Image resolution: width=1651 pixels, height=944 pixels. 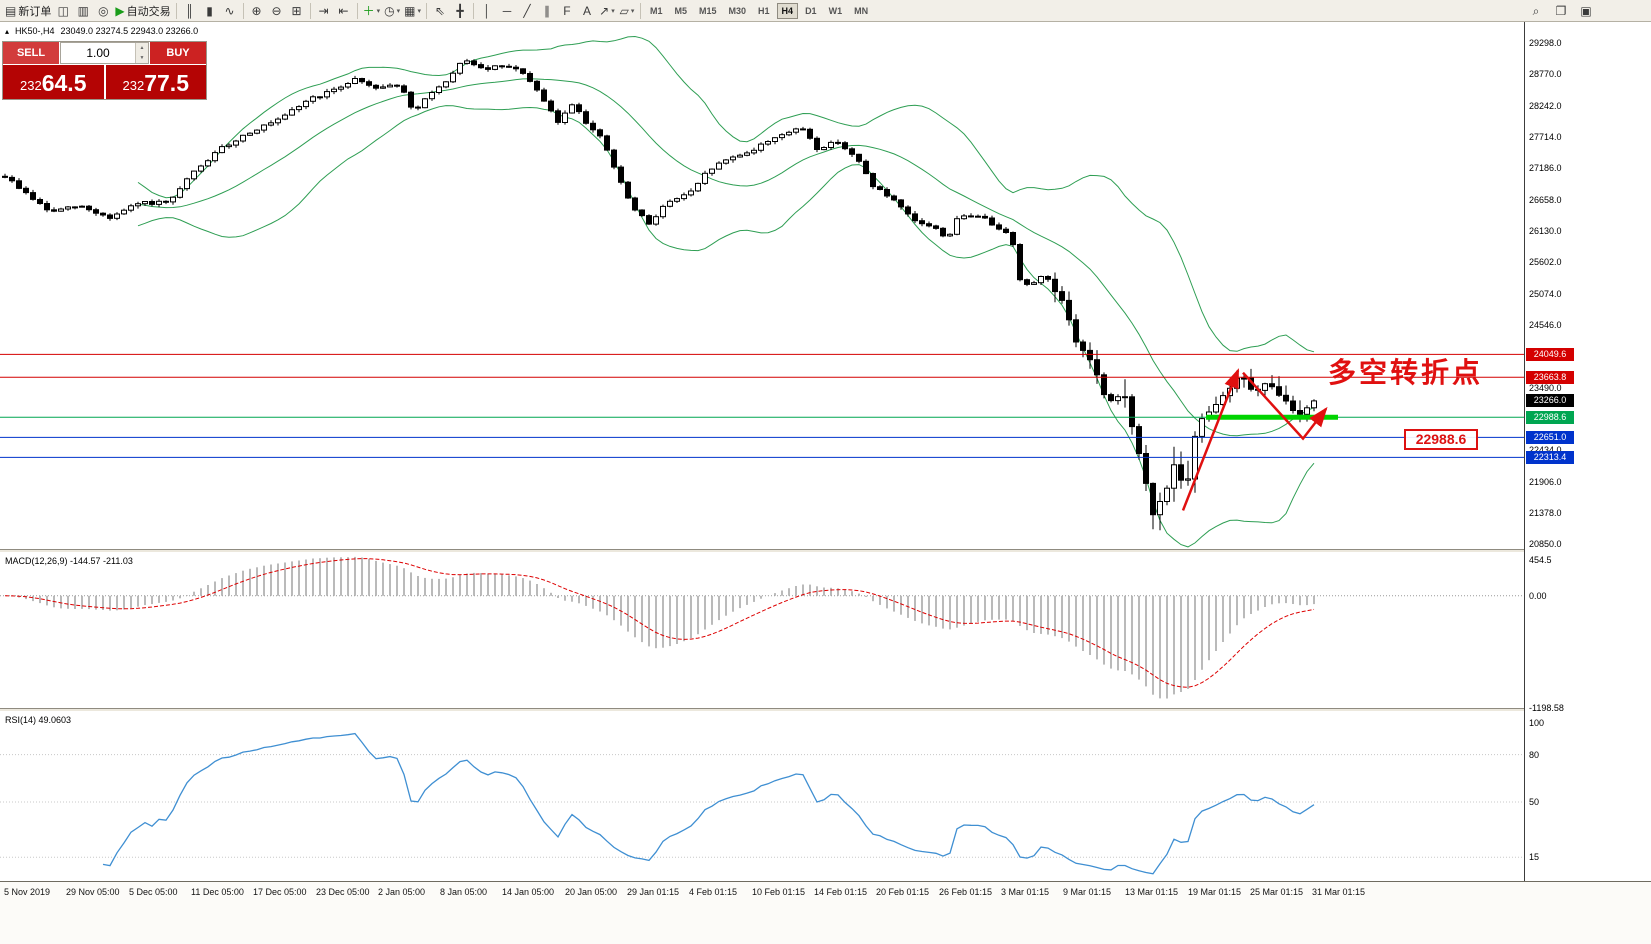 What do you see at coordinates (63, 11) in the screenshot?
I see `charts-button: ◫` at bounding box center [63, 11].